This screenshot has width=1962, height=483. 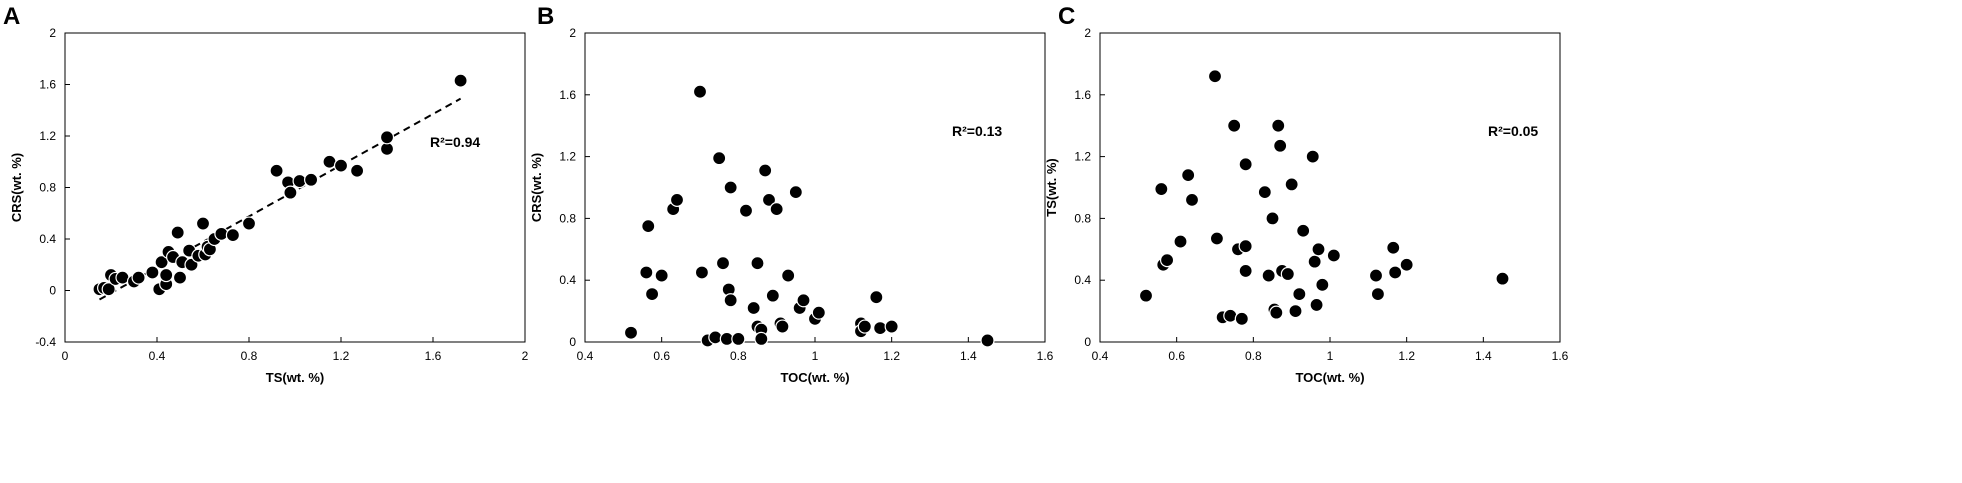 What do you see at coordinates (545, 16) in the screenshot?
I see `panel-label: B` at bounding box center [545, 16].